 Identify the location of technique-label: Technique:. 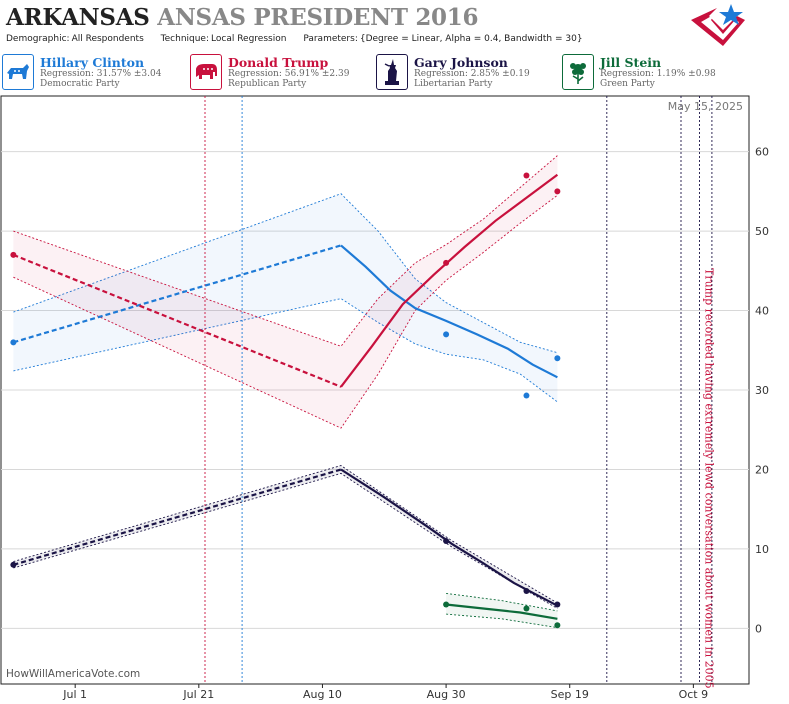
(185, 39).